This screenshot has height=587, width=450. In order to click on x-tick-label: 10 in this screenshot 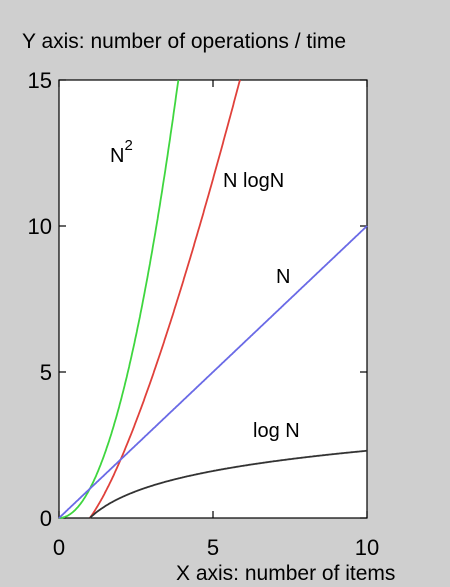, I will do `click(367, 547)`.